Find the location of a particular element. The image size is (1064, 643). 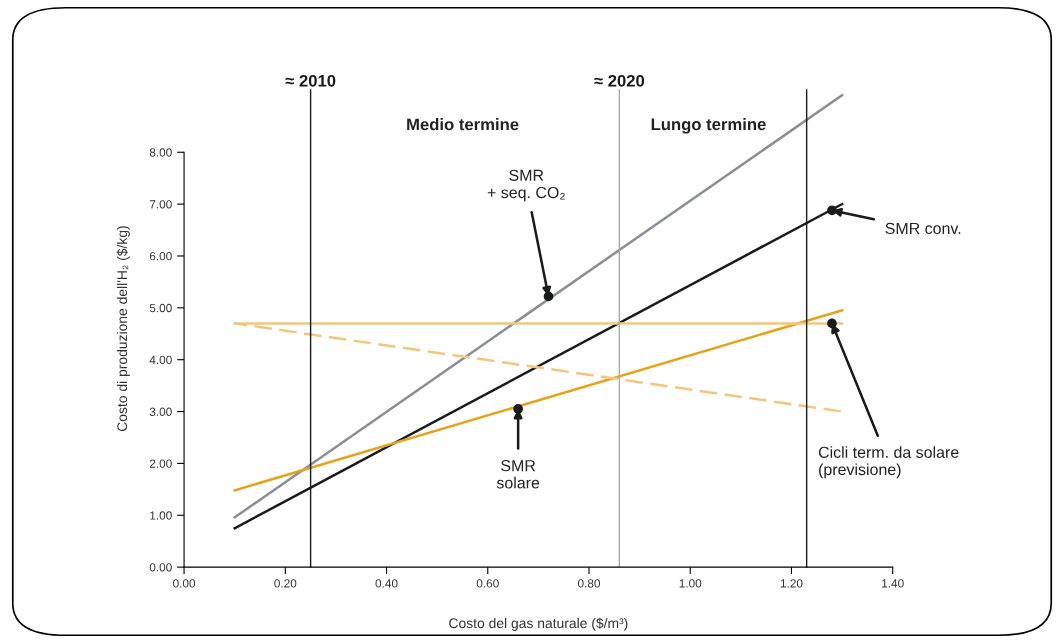

annotation: Cicli term. da solare (previsione) is located at coordinates (888, 462).